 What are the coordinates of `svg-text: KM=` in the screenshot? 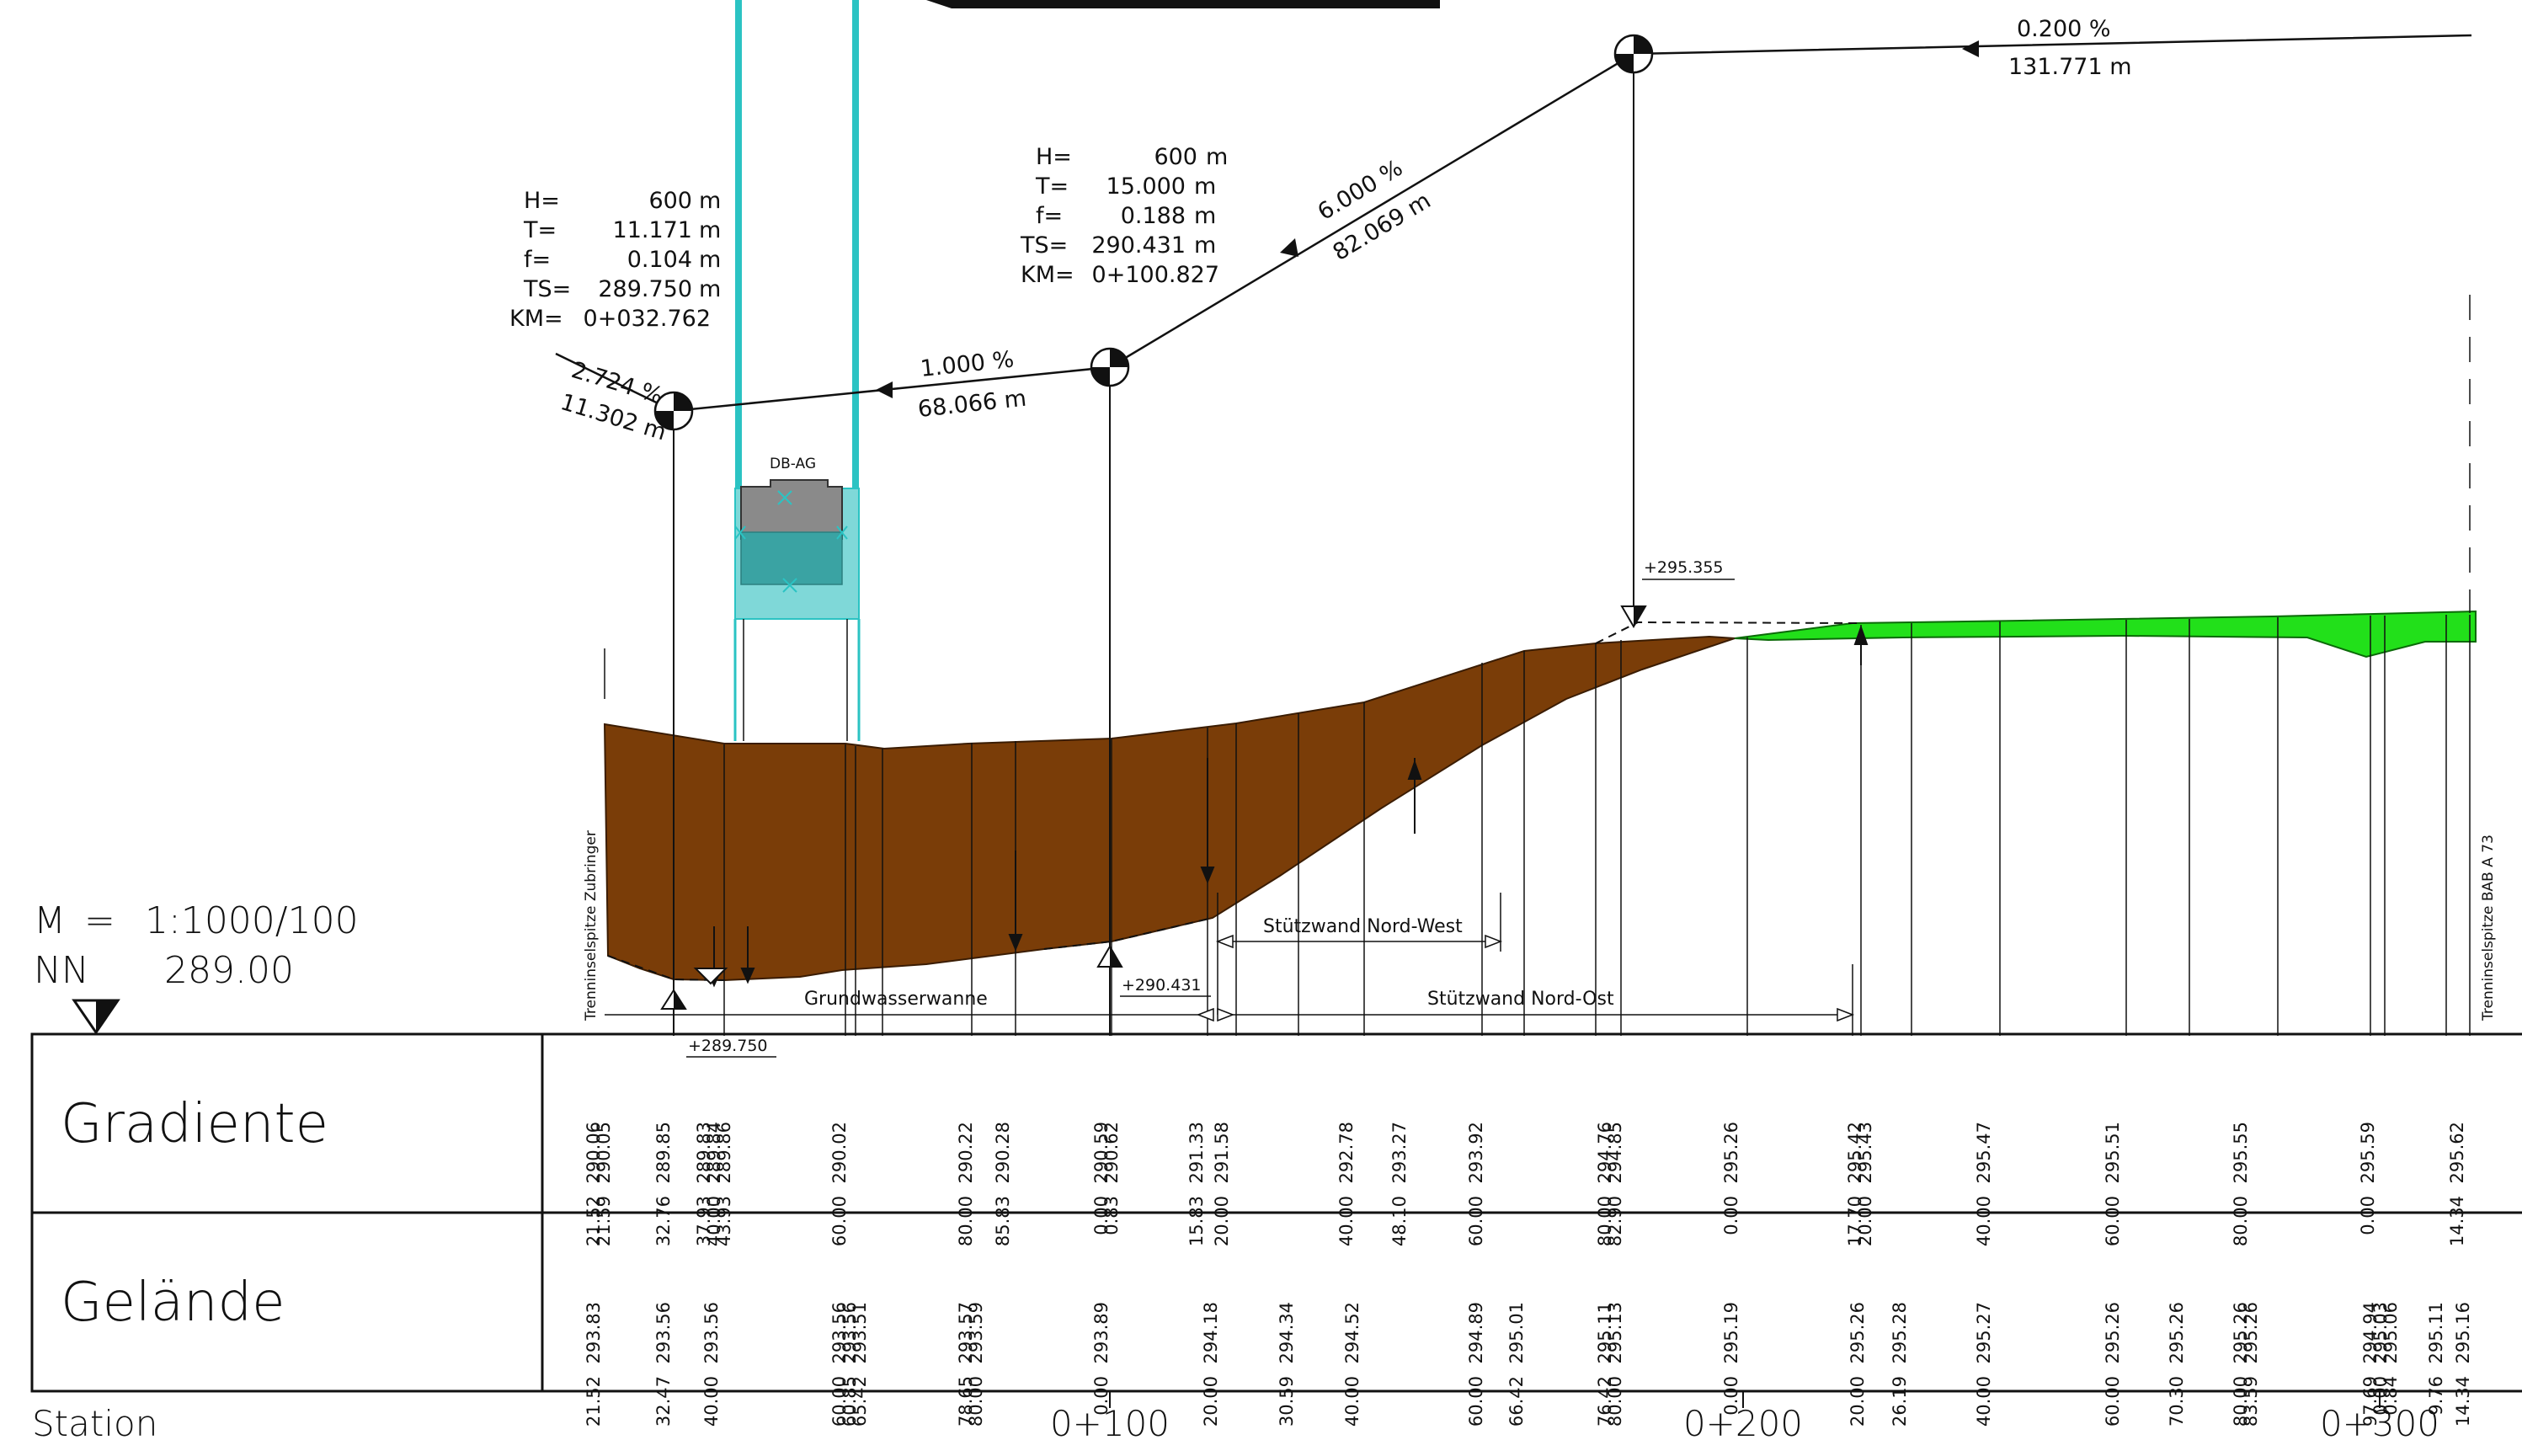 It's located at (1047, 275).